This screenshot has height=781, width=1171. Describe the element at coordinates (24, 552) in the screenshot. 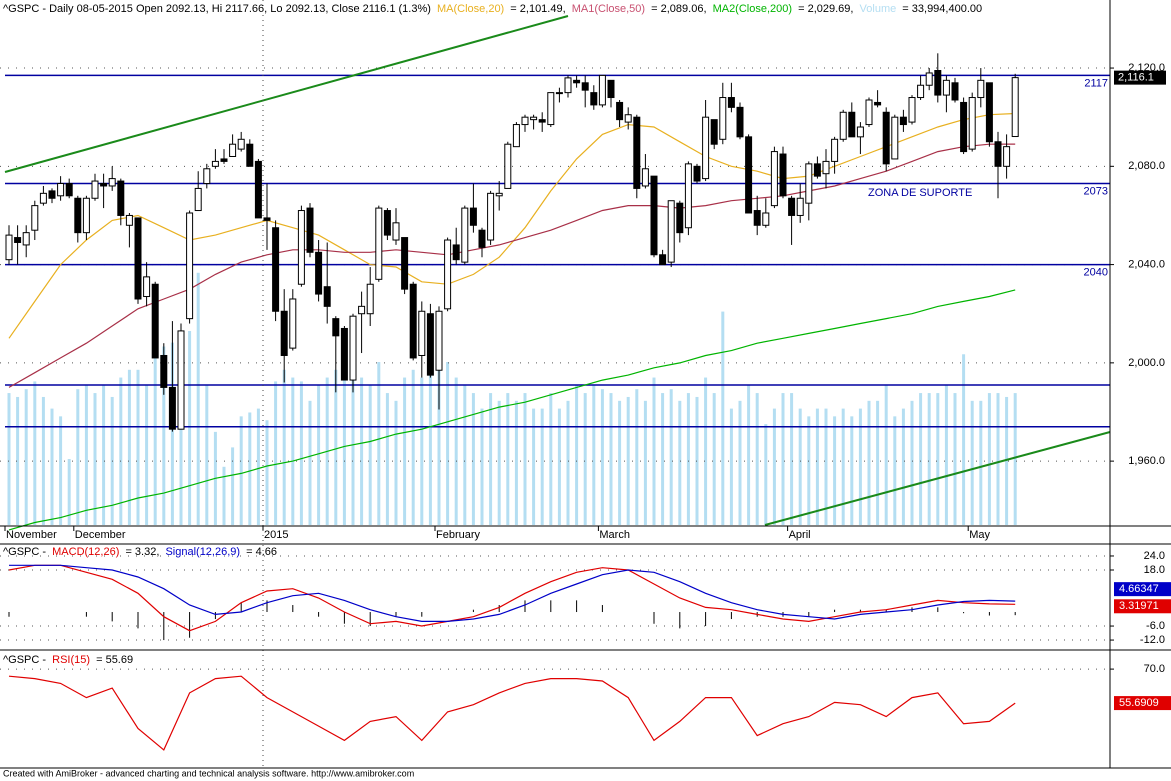

I see `title-text: ^GSPC -` at that location.